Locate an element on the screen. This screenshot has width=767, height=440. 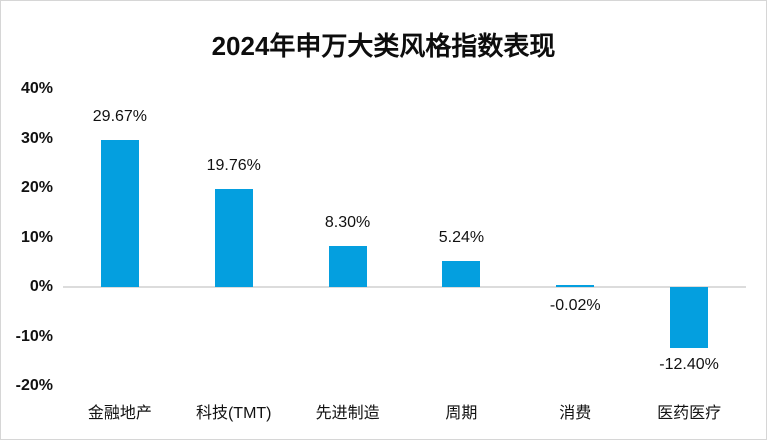
bar-value-label: 29.67% is located at coordinates (120, 117).